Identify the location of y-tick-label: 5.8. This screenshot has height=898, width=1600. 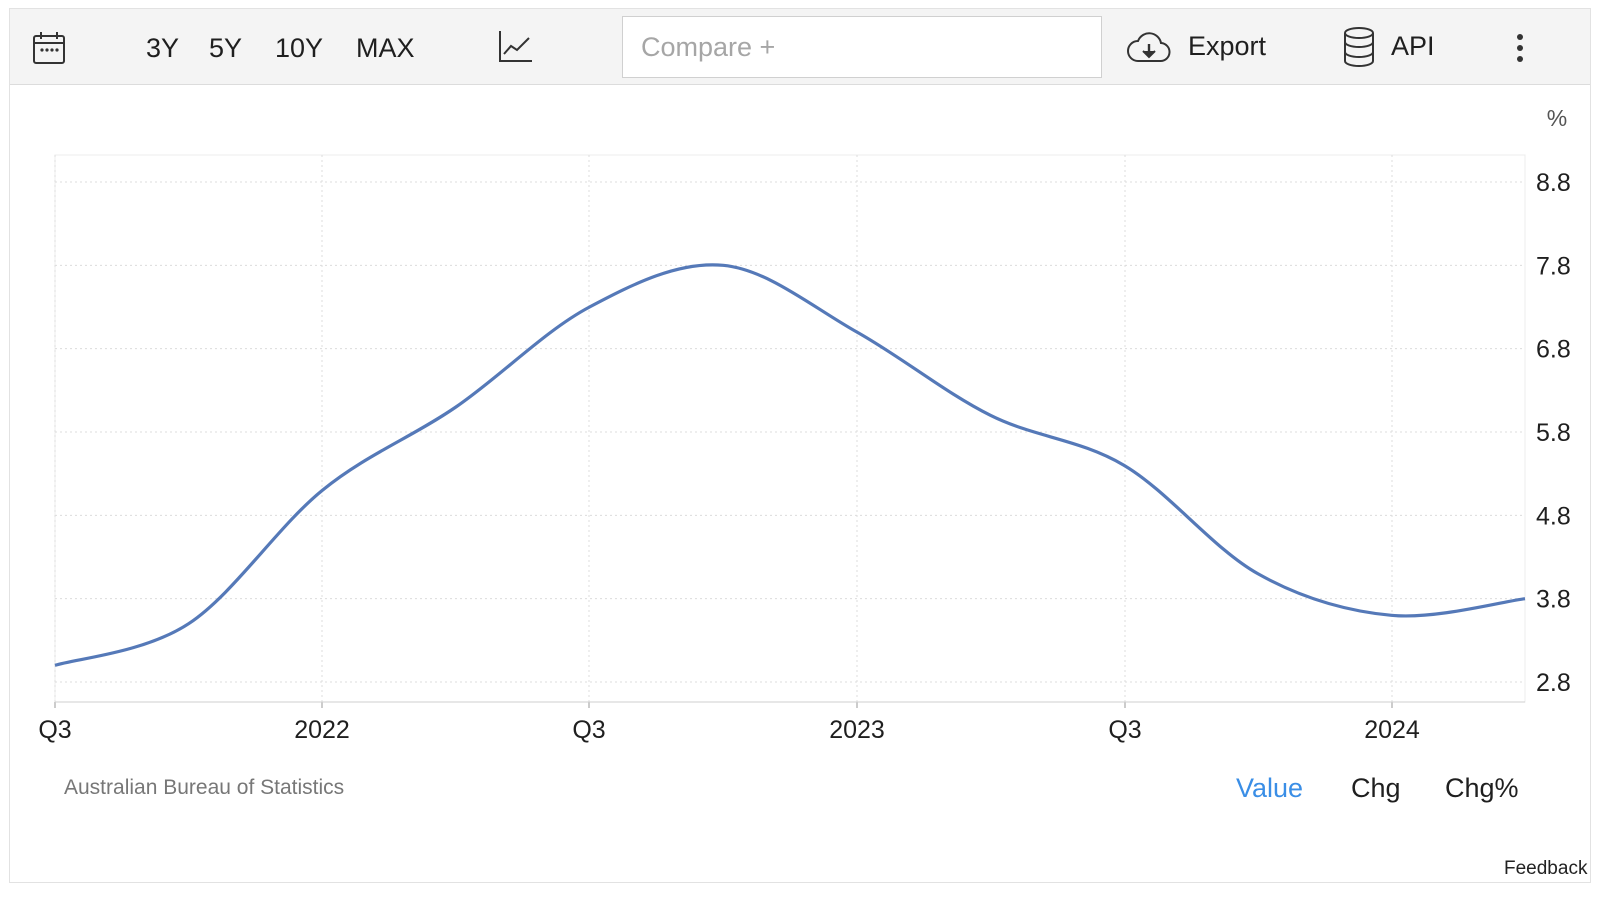
(1553, 433).